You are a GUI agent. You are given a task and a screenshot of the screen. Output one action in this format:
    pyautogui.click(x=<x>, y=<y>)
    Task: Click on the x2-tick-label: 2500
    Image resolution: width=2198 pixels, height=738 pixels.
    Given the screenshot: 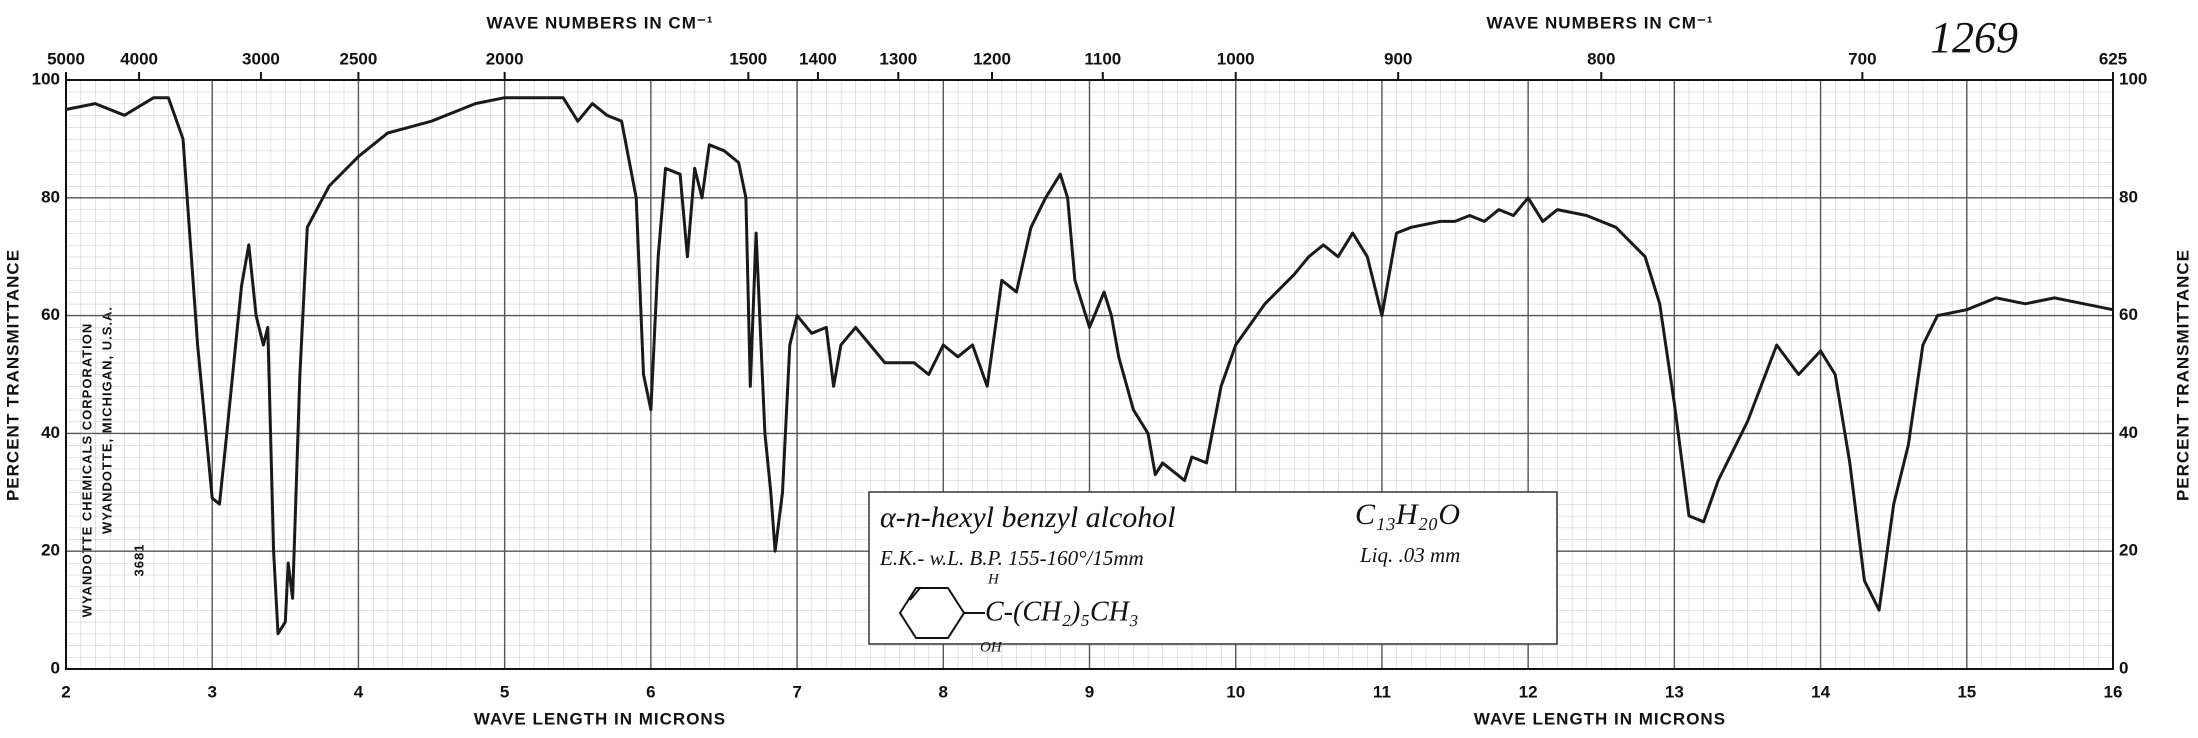 What is the action you would take?
    pyautogui.click(x=359, y=58)
    